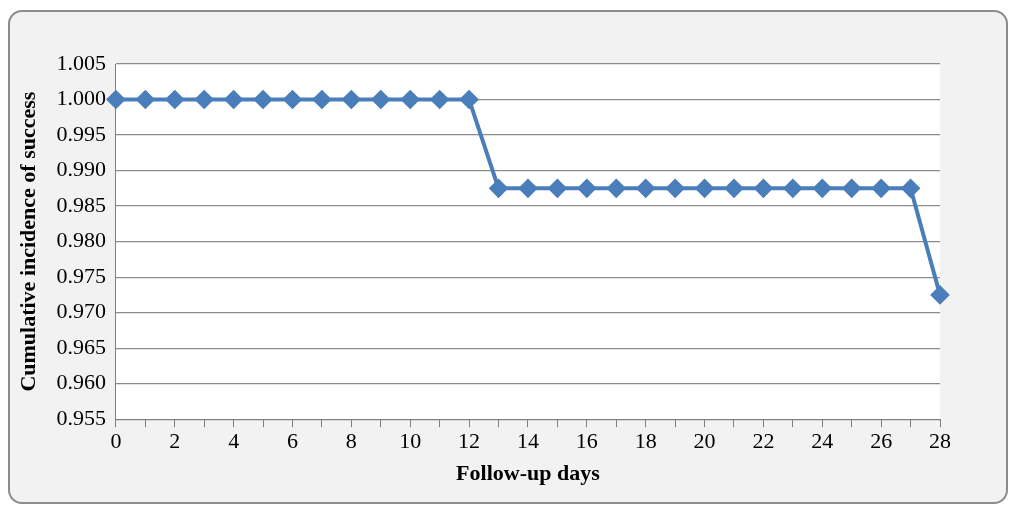  I want to click on x-tick-label: 8, so click(351, 441).